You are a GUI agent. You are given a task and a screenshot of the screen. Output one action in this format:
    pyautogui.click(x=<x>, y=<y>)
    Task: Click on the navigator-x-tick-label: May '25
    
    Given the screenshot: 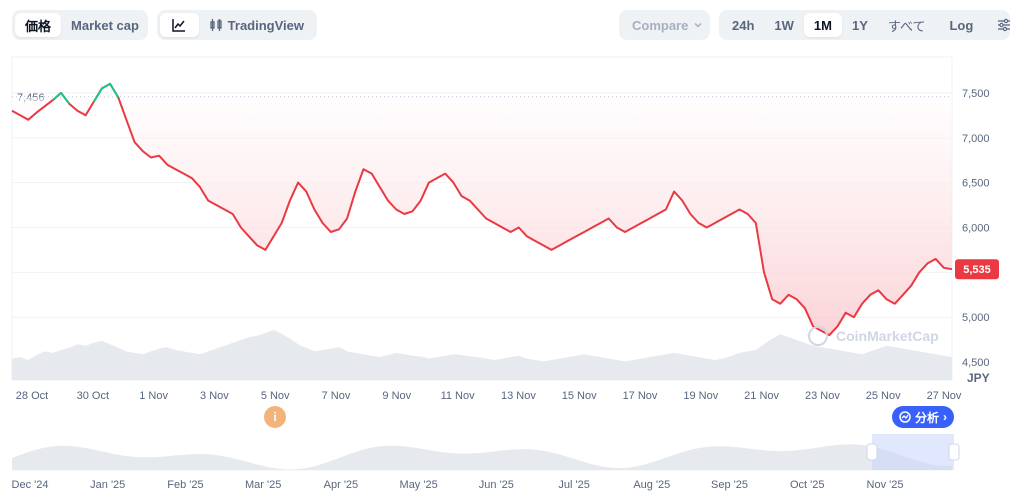 What is the action you would take?
    pyautogui.click(x=419, y=485)
    